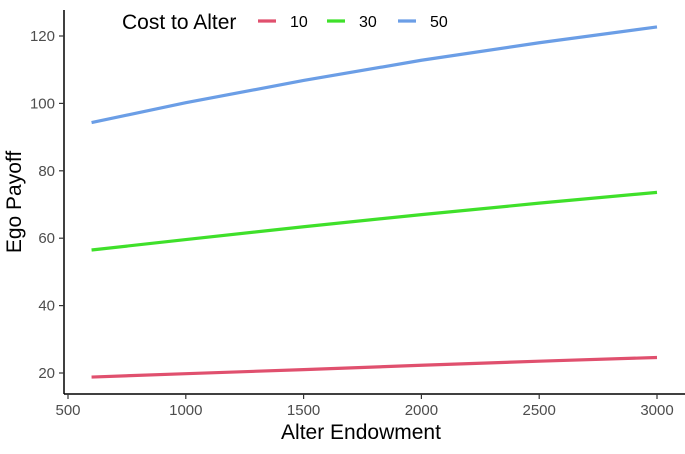 The image size is (685, 454). I want to click on legend-label: 30, so click(368, 22).